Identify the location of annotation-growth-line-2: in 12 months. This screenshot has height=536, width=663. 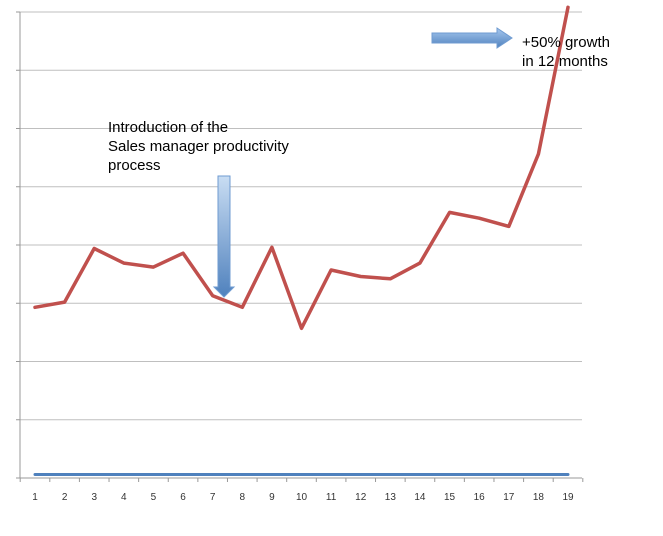
(565, 61).